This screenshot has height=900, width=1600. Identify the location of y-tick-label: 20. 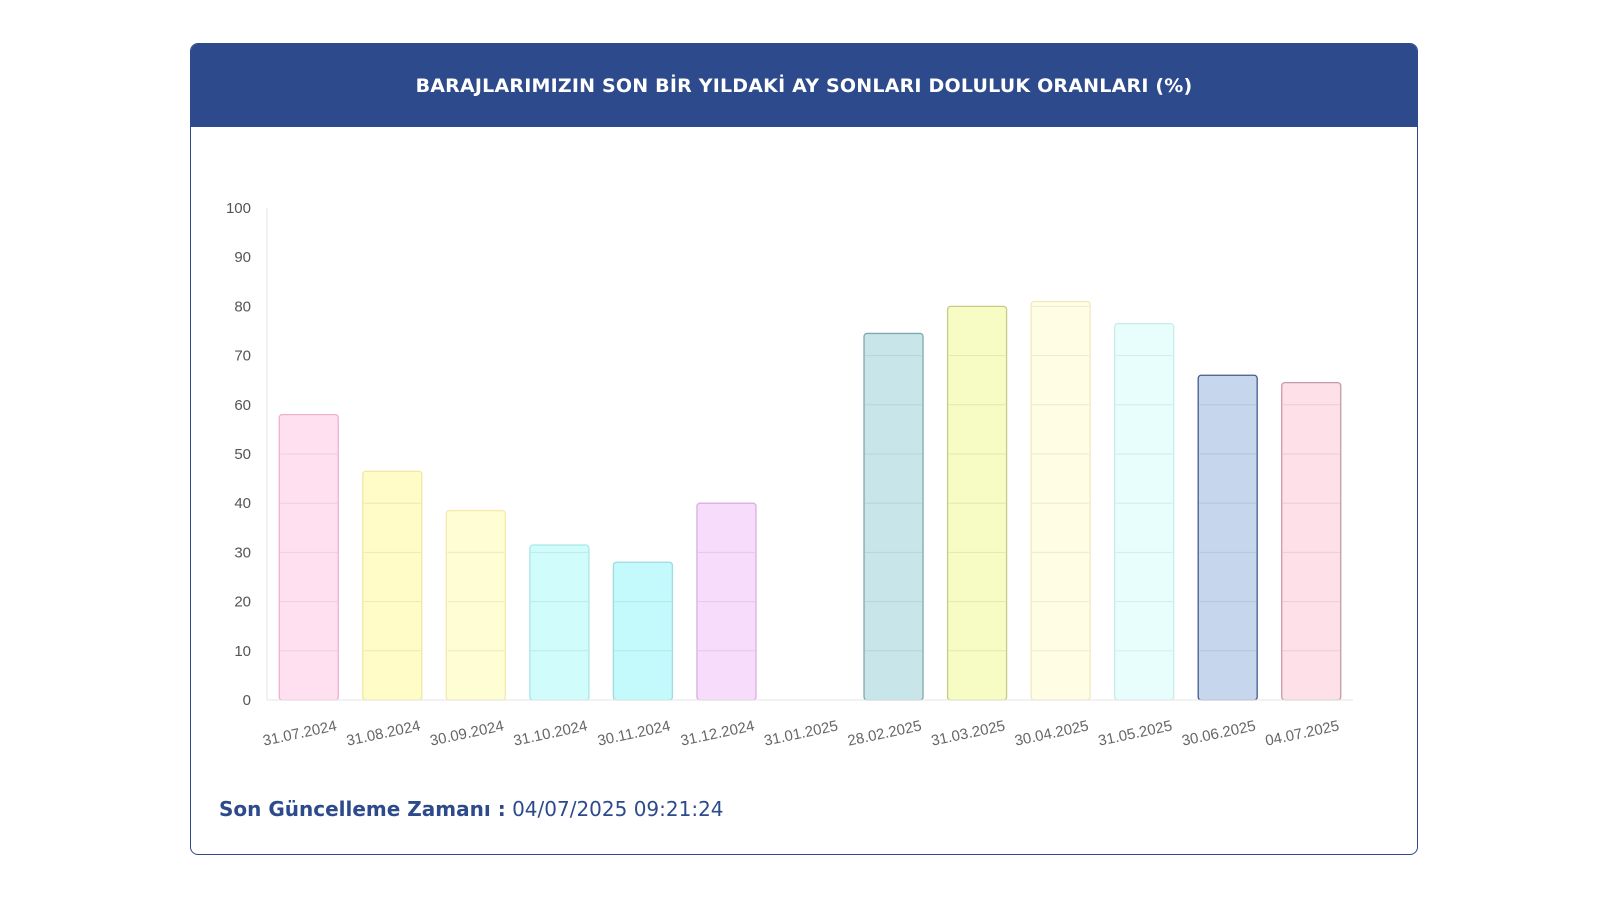
(242, 602).